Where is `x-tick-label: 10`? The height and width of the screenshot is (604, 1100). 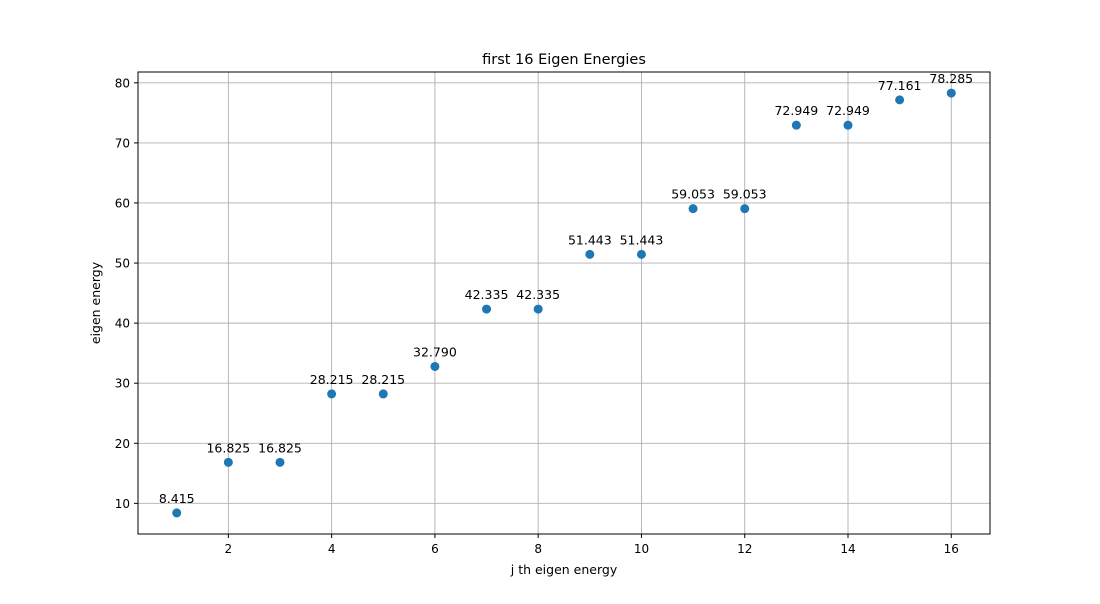
x-tick-label: 10 is located at coordinates (641, 549).